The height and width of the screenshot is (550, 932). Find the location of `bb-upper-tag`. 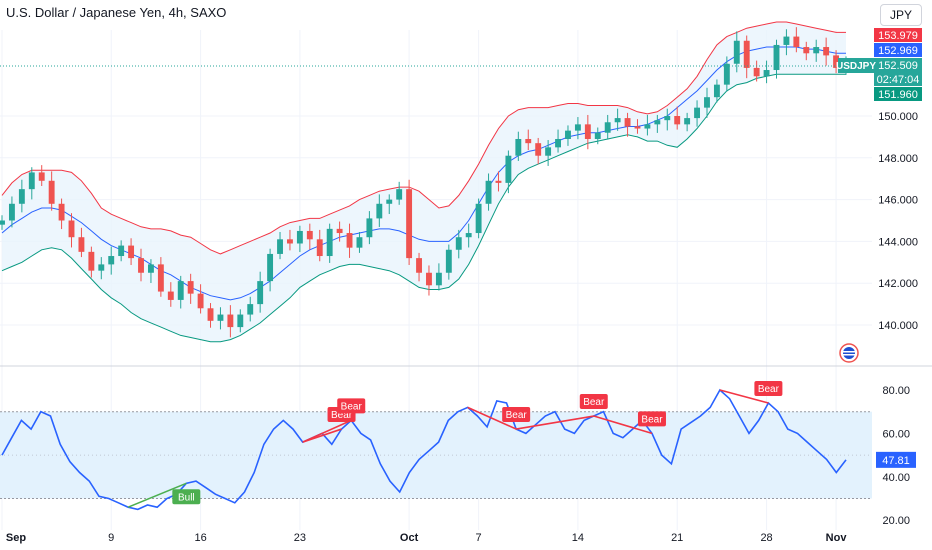

bb-upper-tag is located at coordinates (898, 35).